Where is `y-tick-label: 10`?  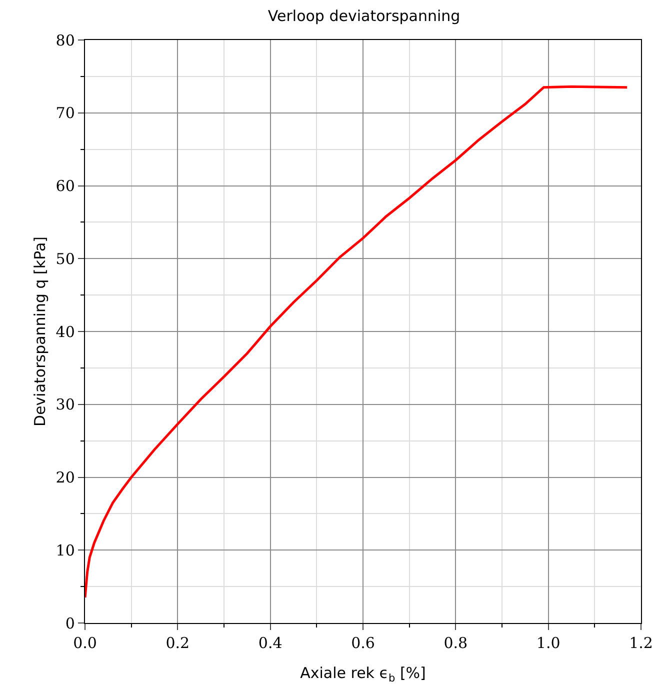 y-tick-label: 10 is located at coordinates (65, 550).